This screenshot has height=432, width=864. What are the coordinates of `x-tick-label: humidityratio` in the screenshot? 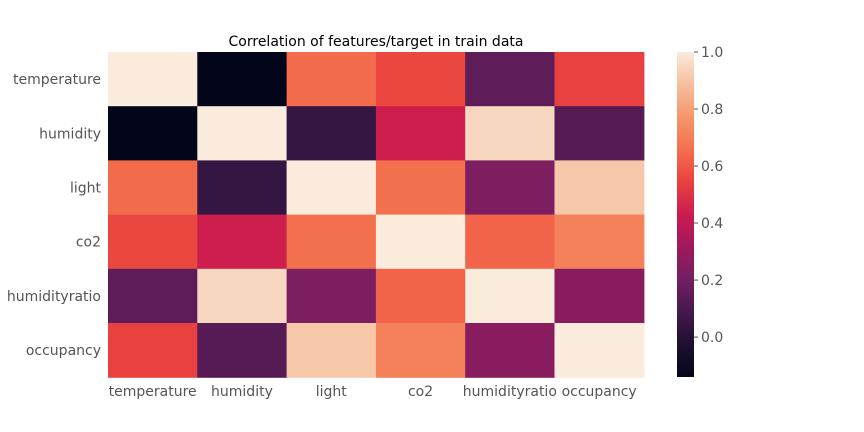 It's located at (510, 392).